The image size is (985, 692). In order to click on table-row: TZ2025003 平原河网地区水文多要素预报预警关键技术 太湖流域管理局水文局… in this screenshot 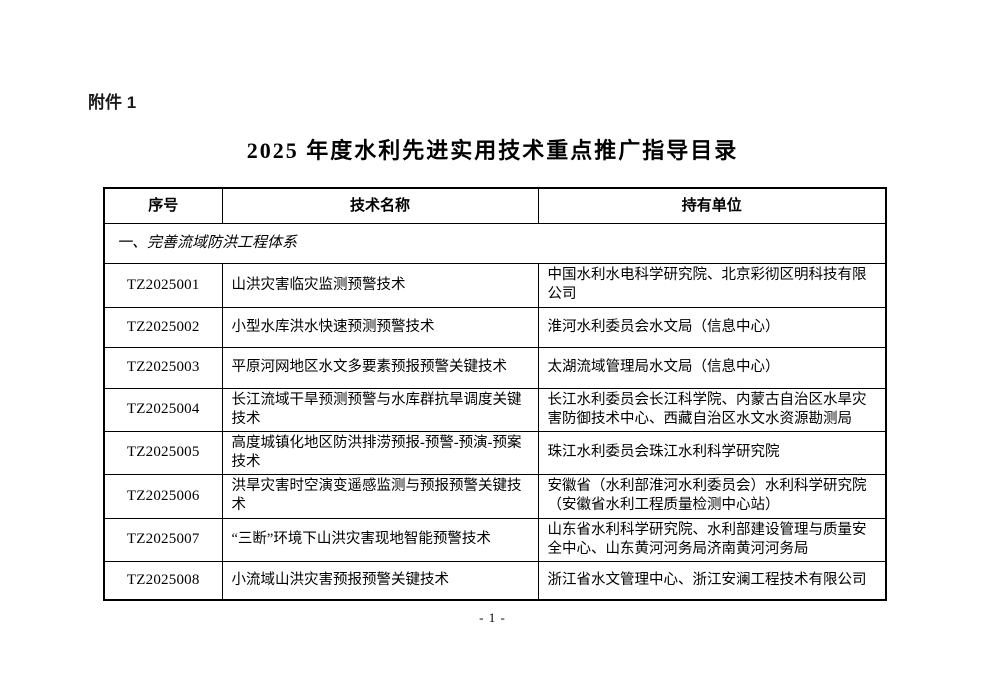, I will do `click(495, 367)`.